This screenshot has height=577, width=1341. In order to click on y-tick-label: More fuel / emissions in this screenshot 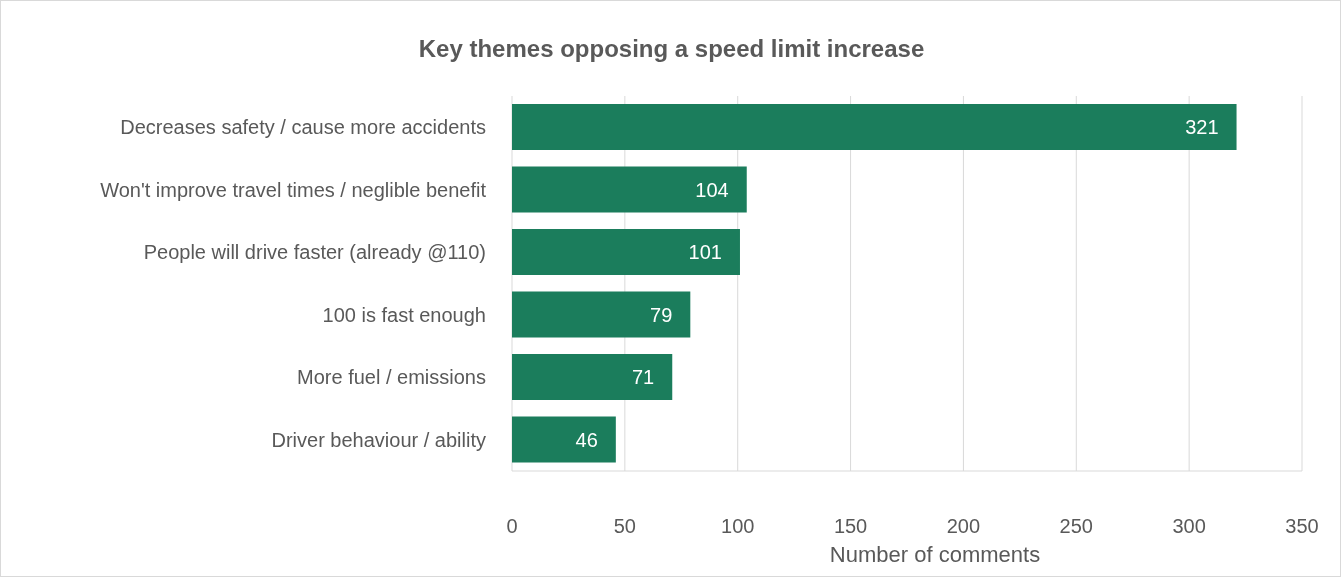, I will do `click(391, 377)`.